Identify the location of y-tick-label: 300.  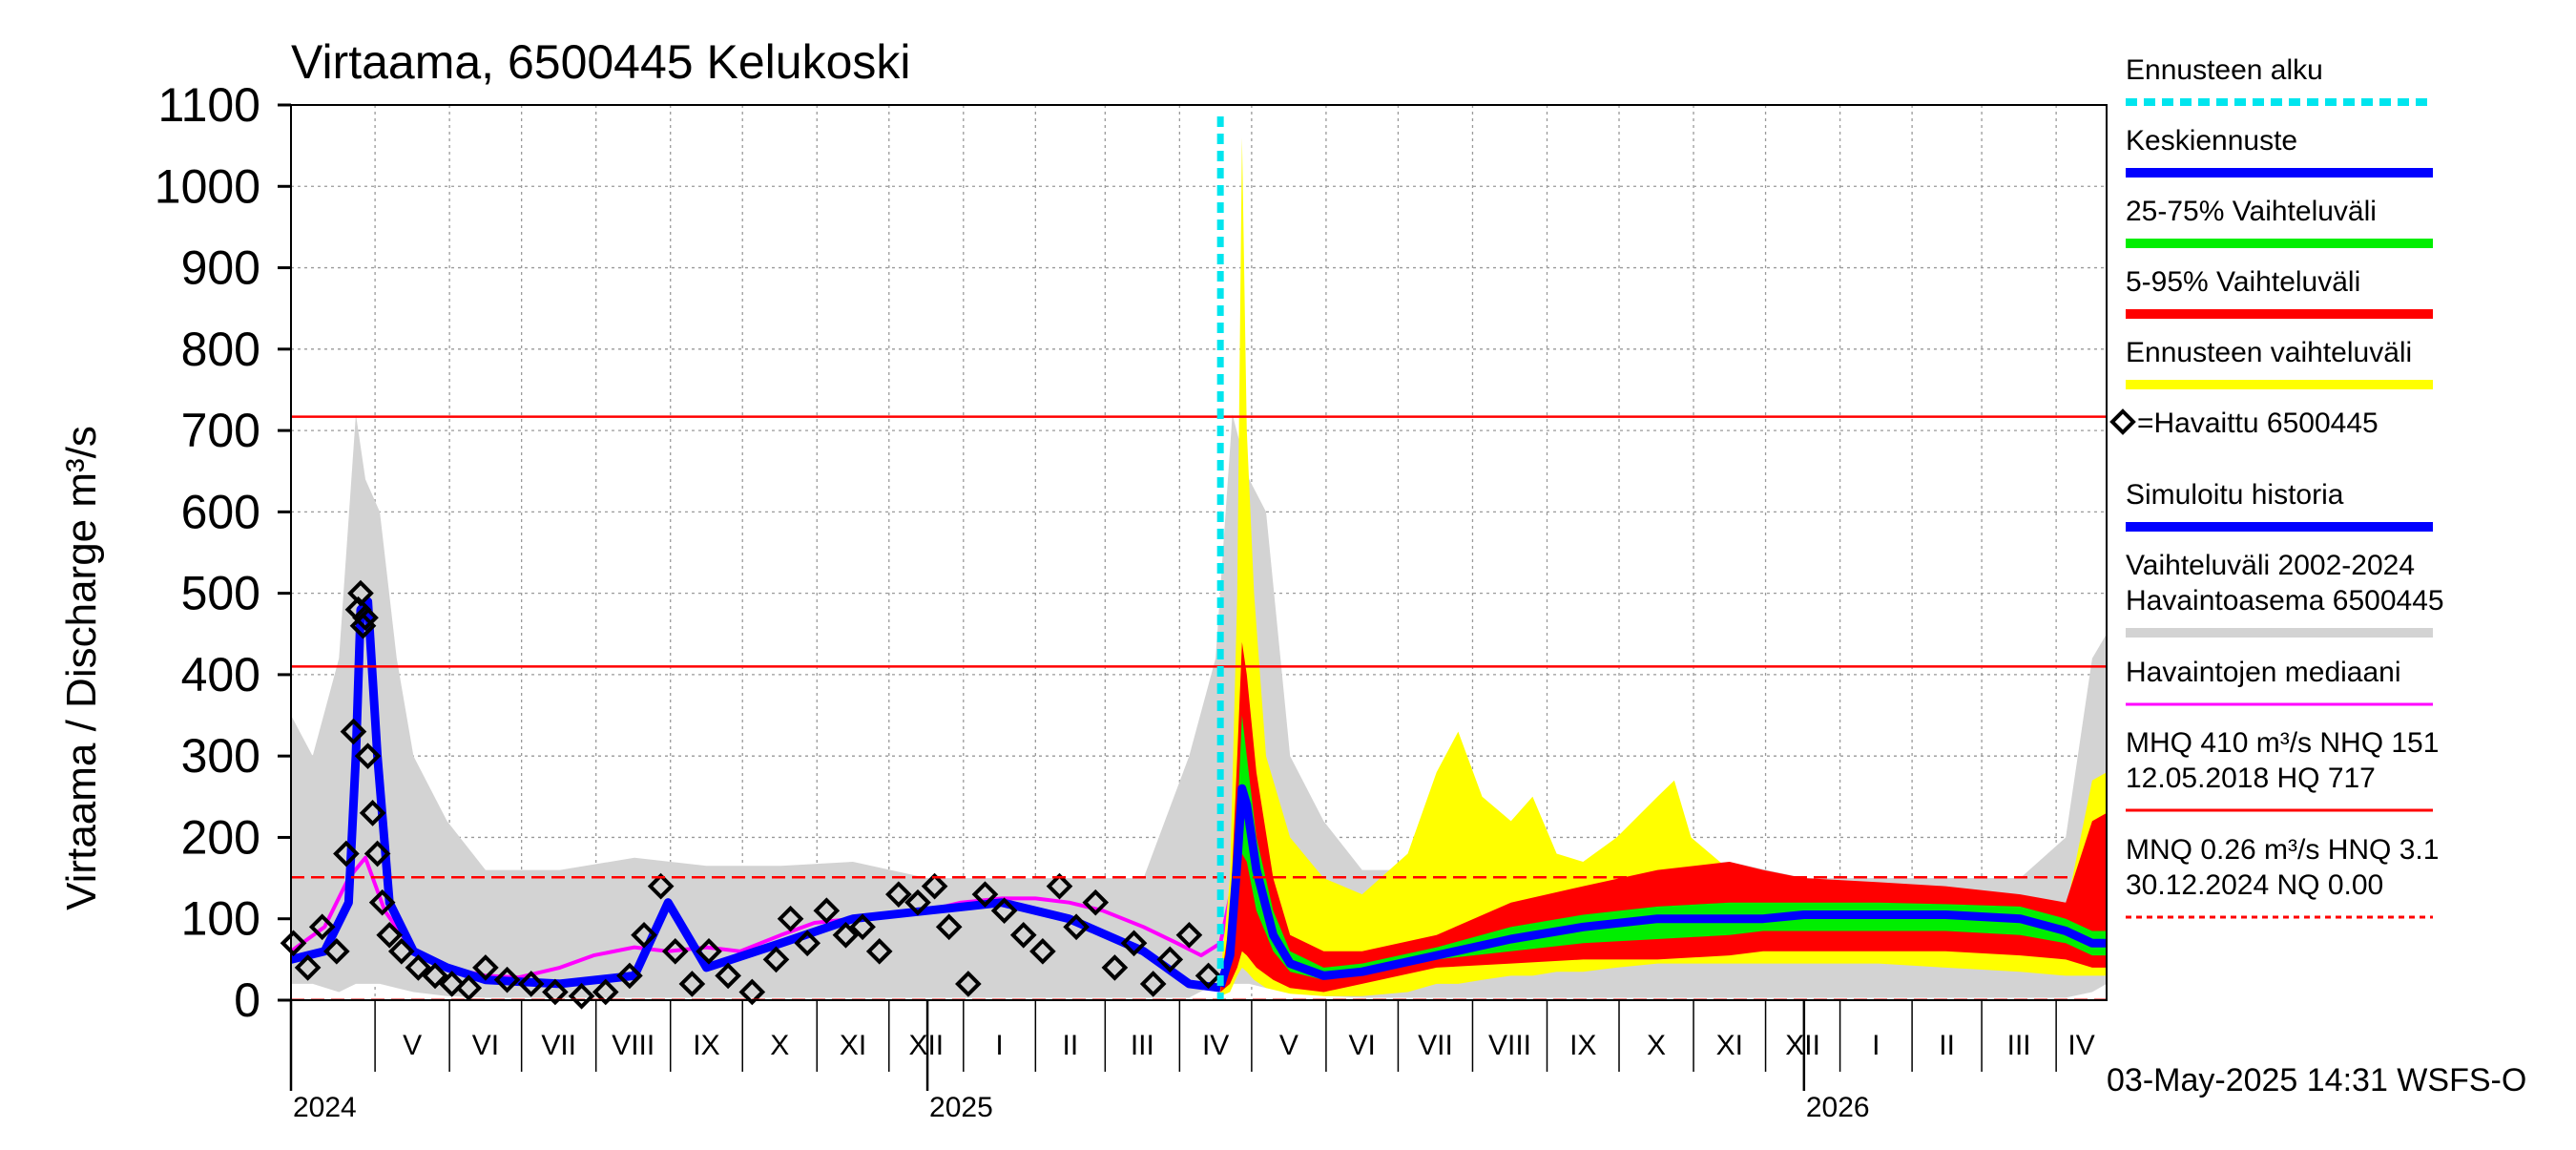
(220, 756).